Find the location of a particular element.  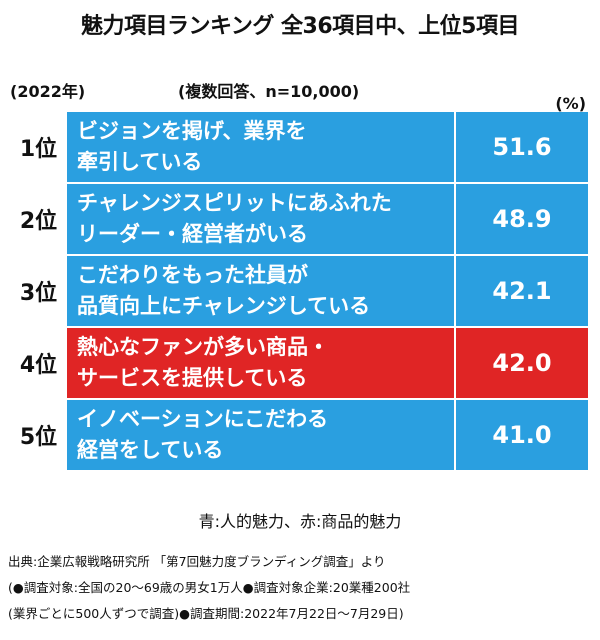

rank-label: 3位 is located at coordinates (38, 293).